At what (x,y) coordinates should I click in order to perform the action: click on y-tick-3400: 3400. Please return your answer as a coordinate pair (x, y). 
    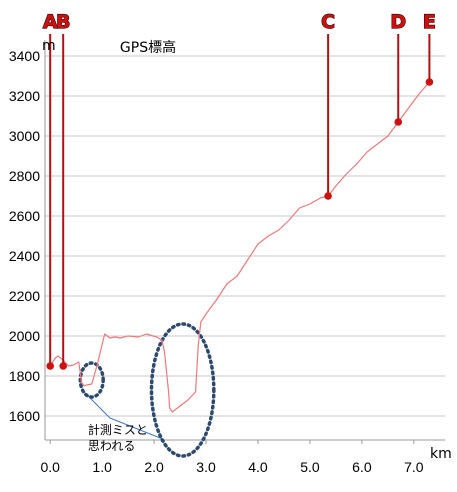
    Looking at the image, I should click on (24, 56).